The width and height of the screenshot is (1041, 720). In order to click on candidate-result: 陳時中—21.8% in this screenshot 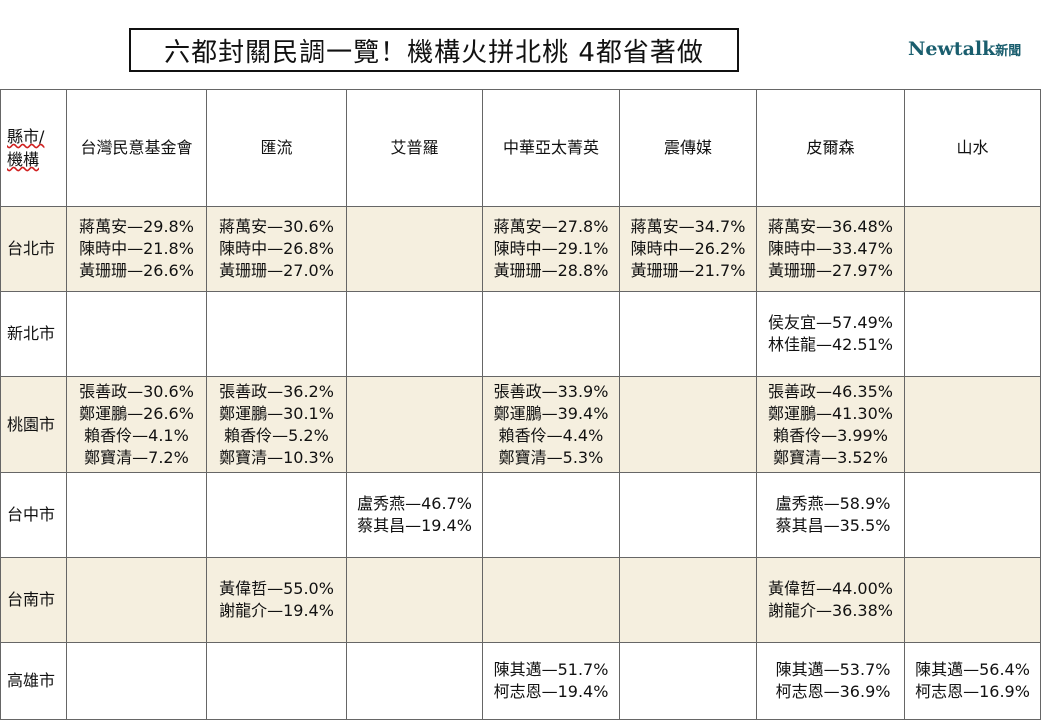, I will do `click(136, 248)`.